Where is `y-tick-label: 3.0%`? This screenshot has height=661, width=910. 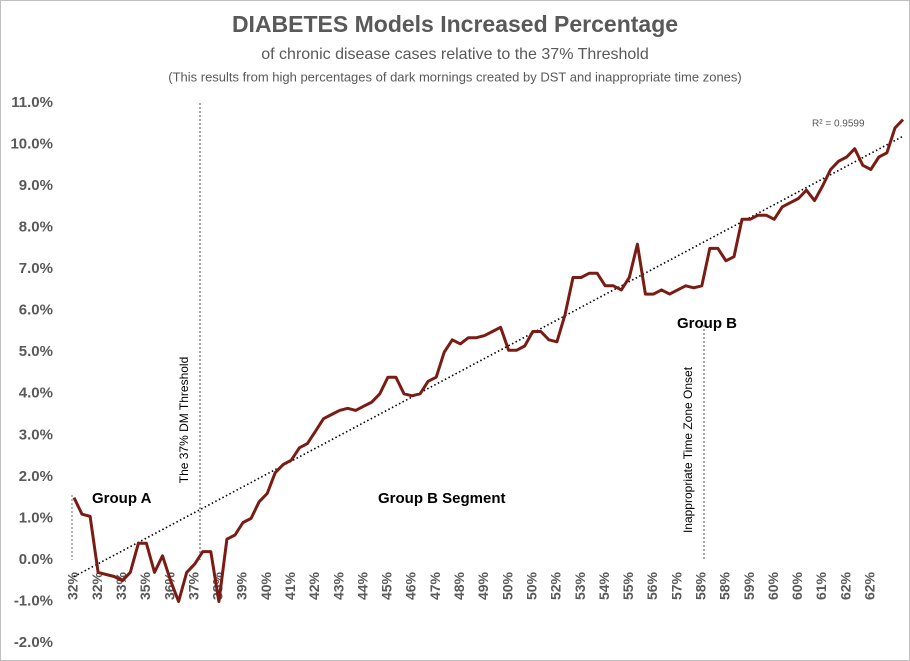
y-tick-label: 3.0% is located at coordinates (36, 434).